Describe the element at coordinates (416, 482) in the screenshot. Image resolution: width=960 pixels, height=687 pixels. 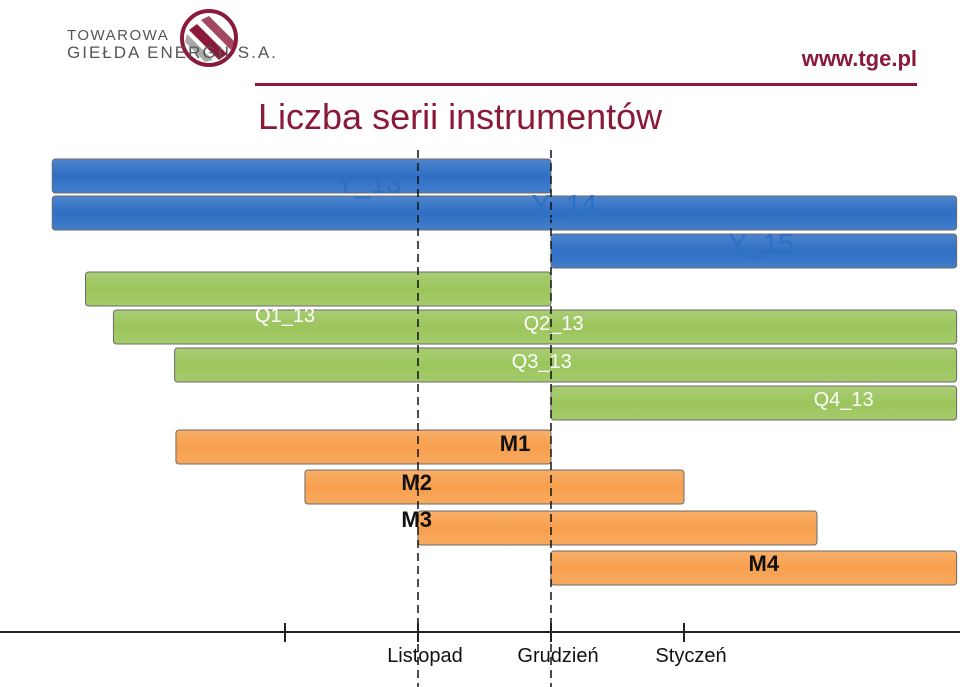
I see `bar-label-m2: M2` at that location.